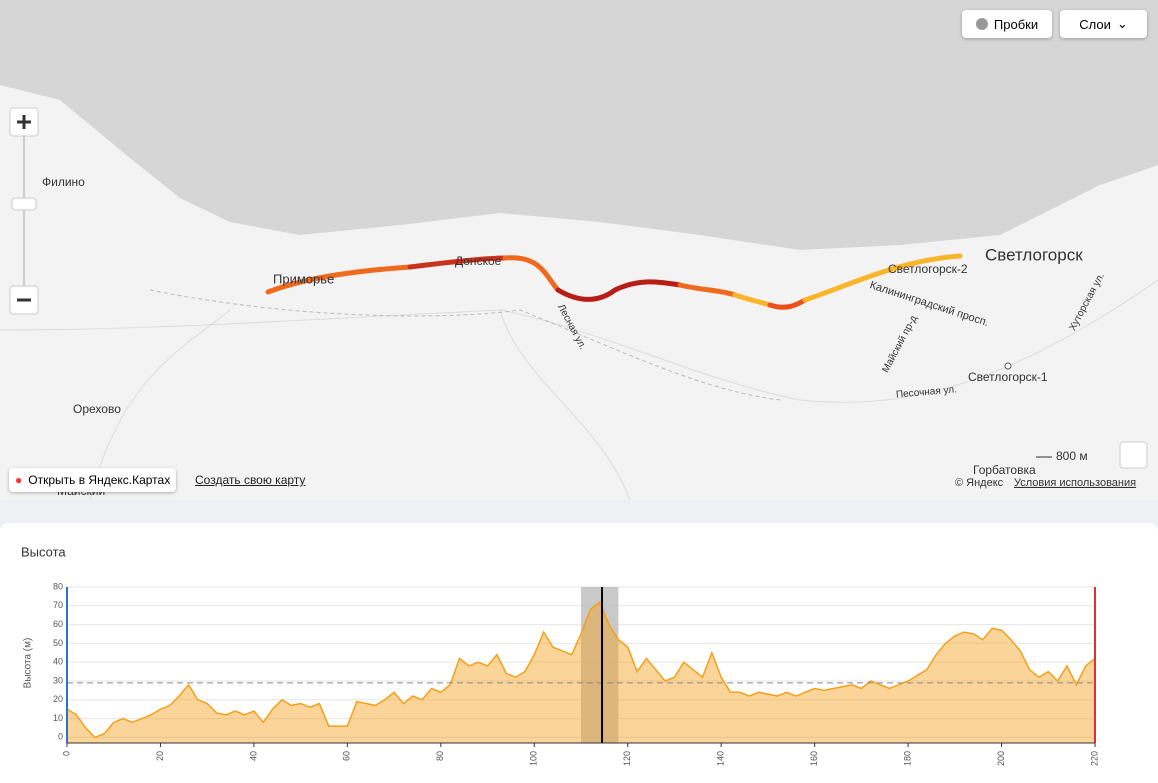  Describe the element at coordinates (1094, 758) in the screenshot. I see `x-tick-label: 220` at that location.